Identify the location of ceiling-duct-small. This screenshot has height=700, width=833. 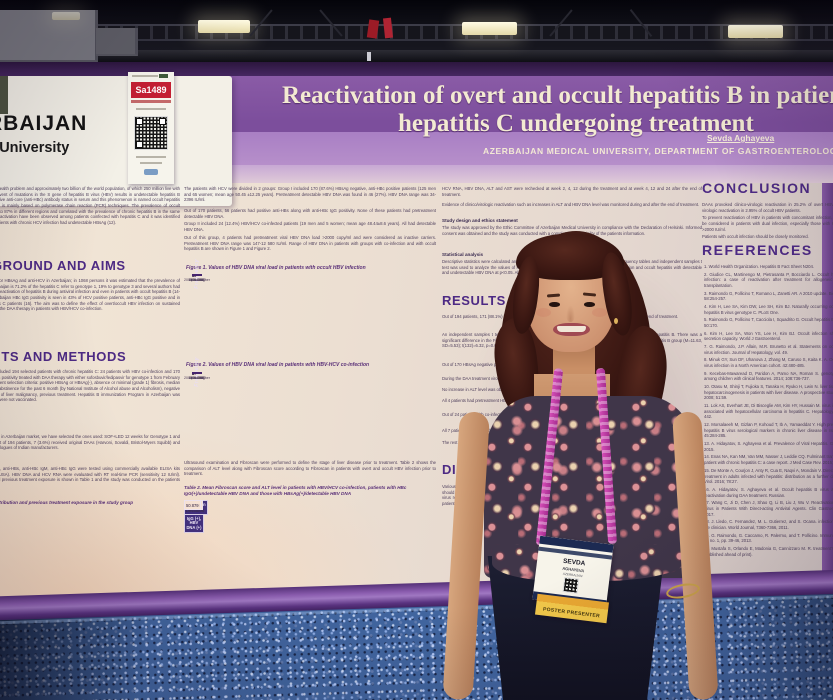
(117, 42).